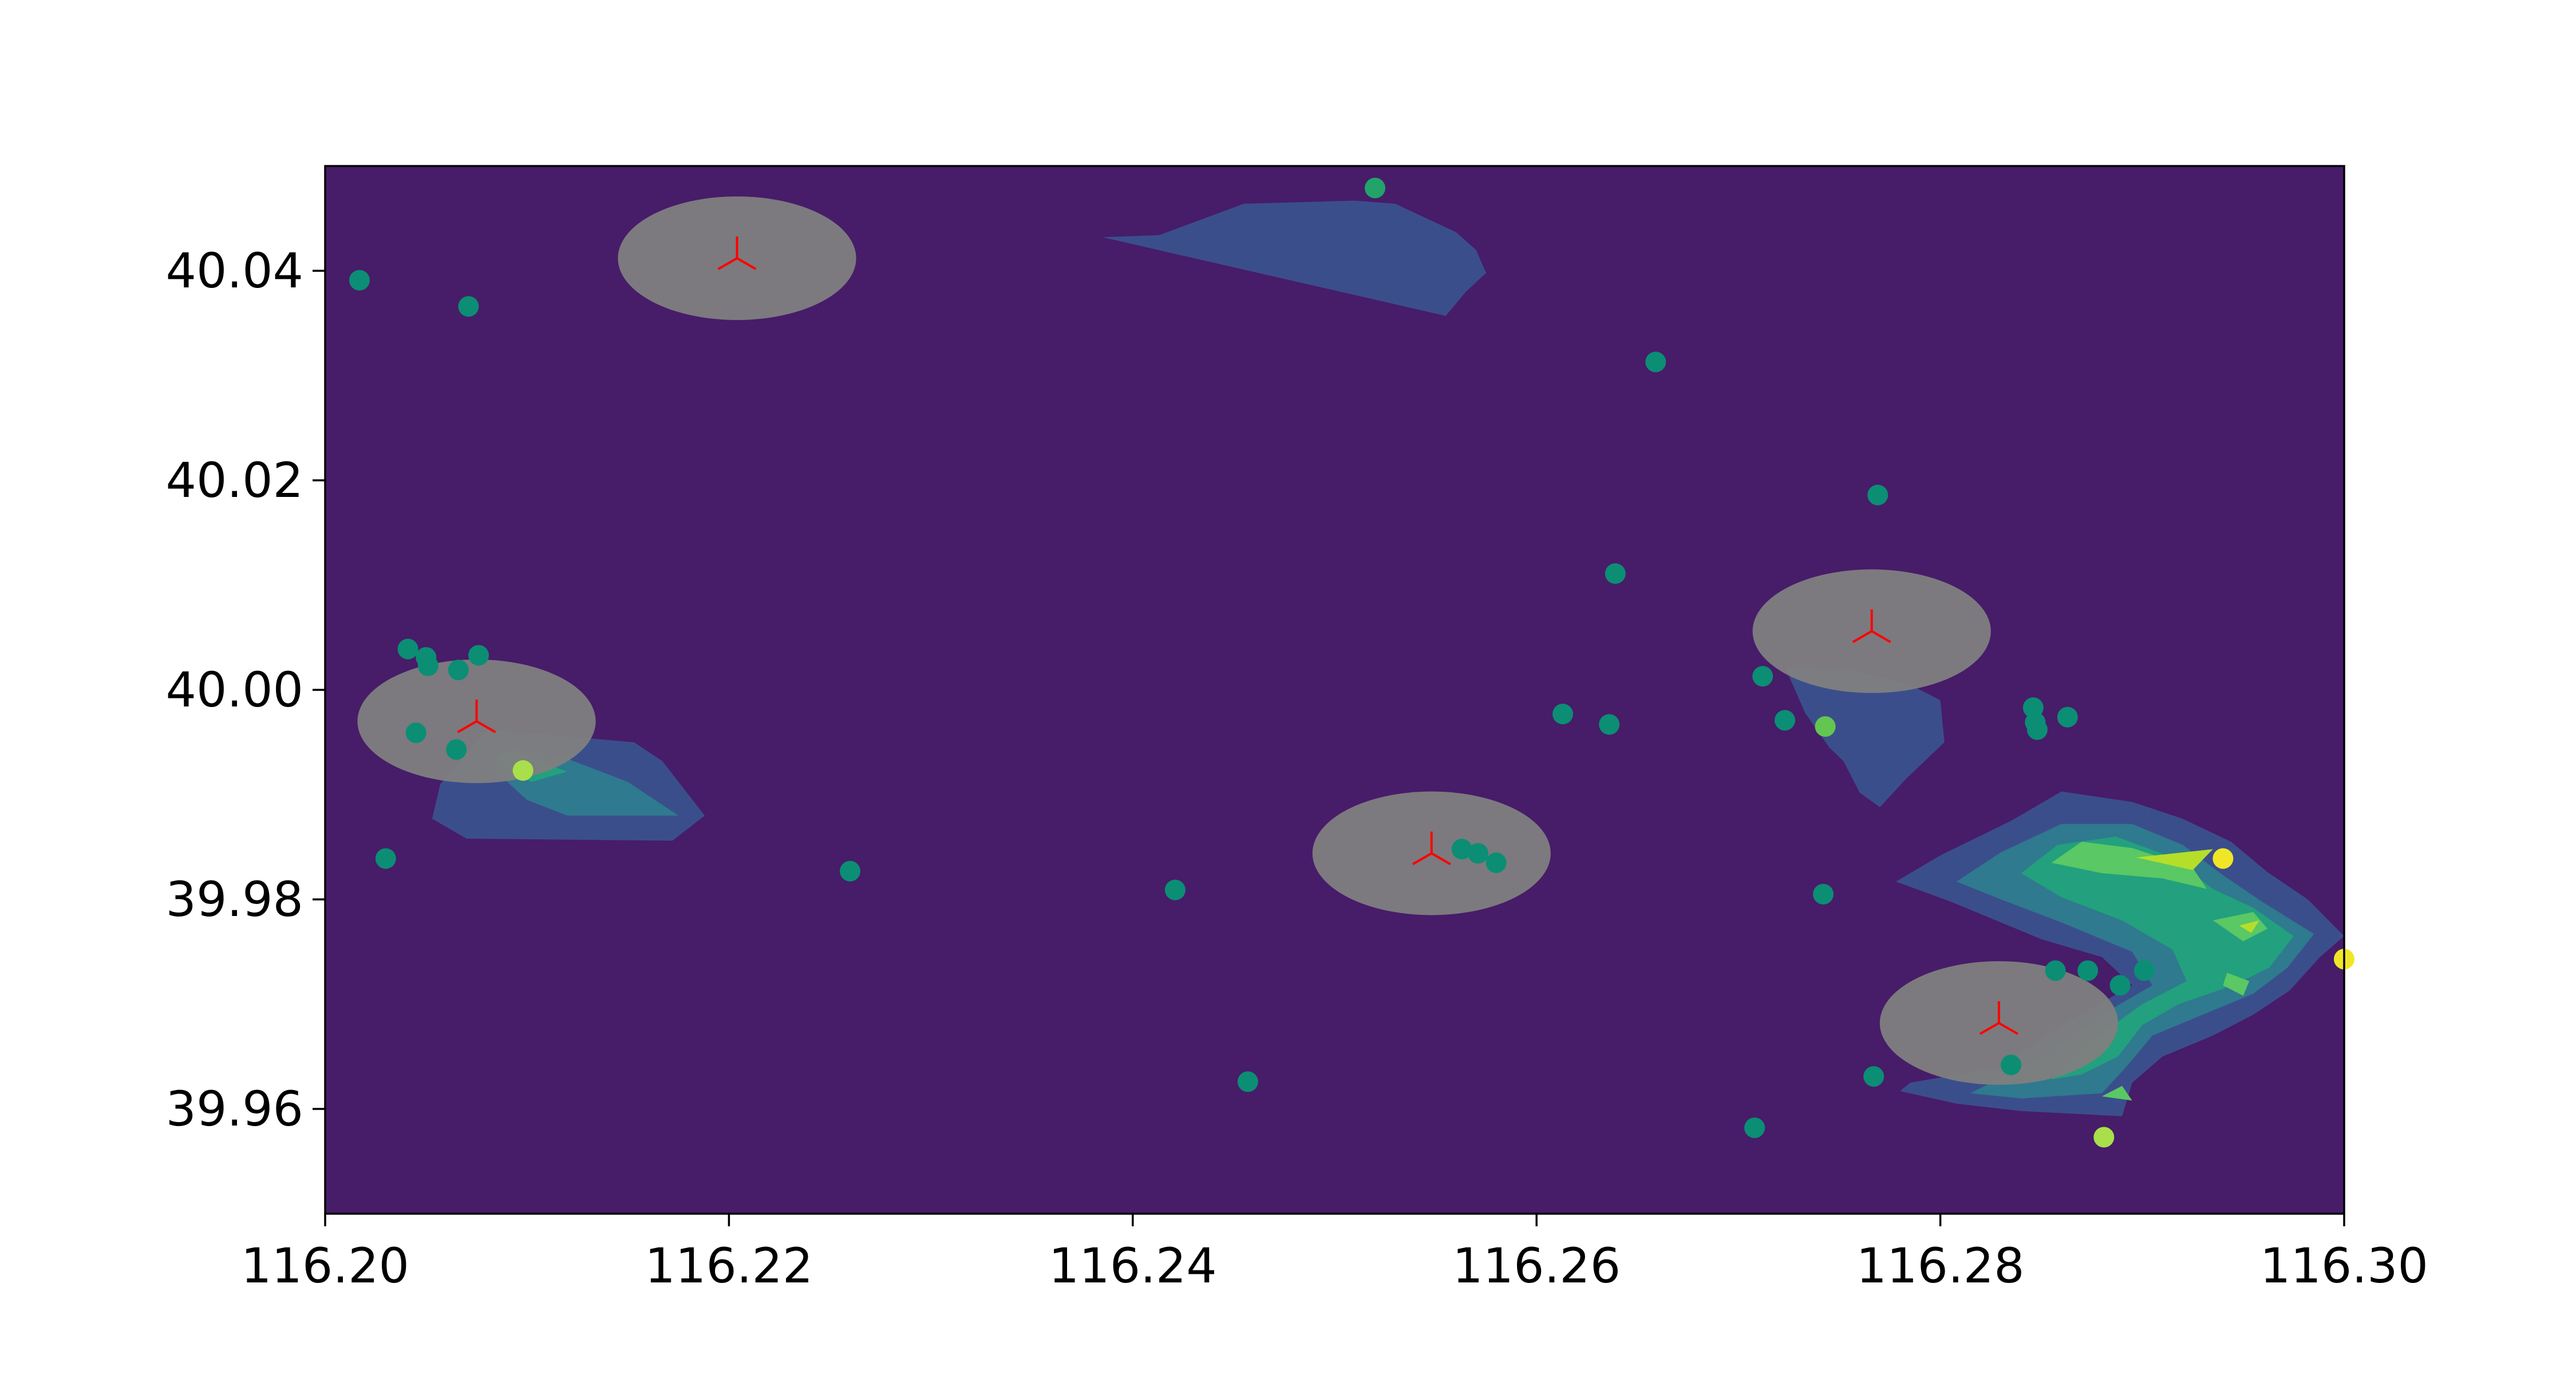 The image size is (2576, 1374). What do you see at coordinates (729, 1266) in the screenshot?
I see `x-tick-label: 116.22` at bounding box center [729, 1266].